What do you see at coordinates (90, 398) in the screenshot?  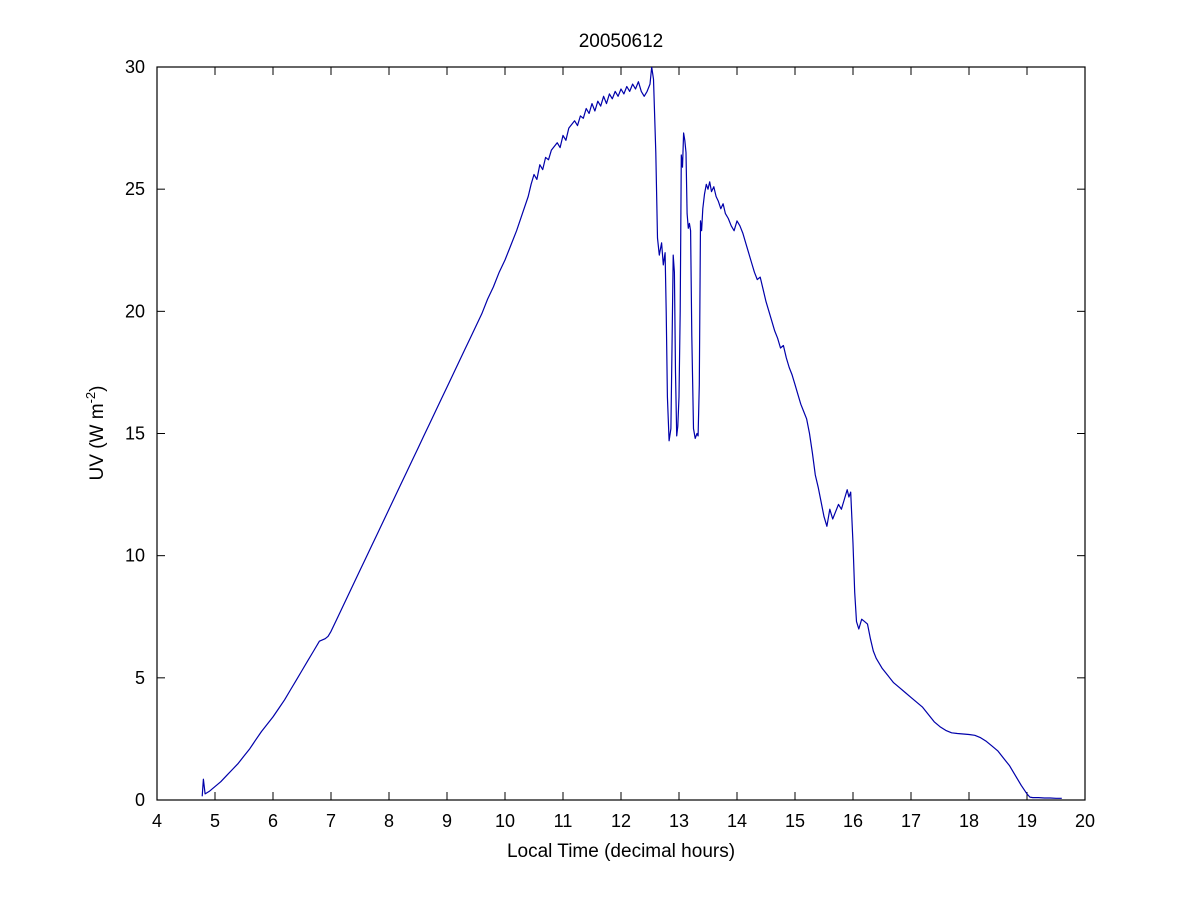 I see `y-axis-label-superscript: -2` at bounding box center [90, 398].